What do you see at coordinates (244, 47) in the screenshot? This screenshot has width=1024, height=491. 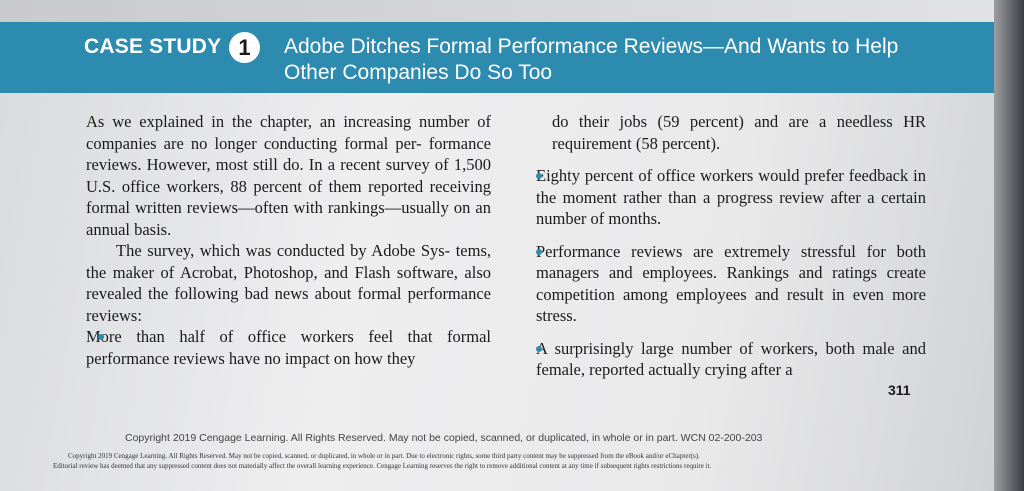 I see `case-number-badge: 1` at bounding box center [244, 47].